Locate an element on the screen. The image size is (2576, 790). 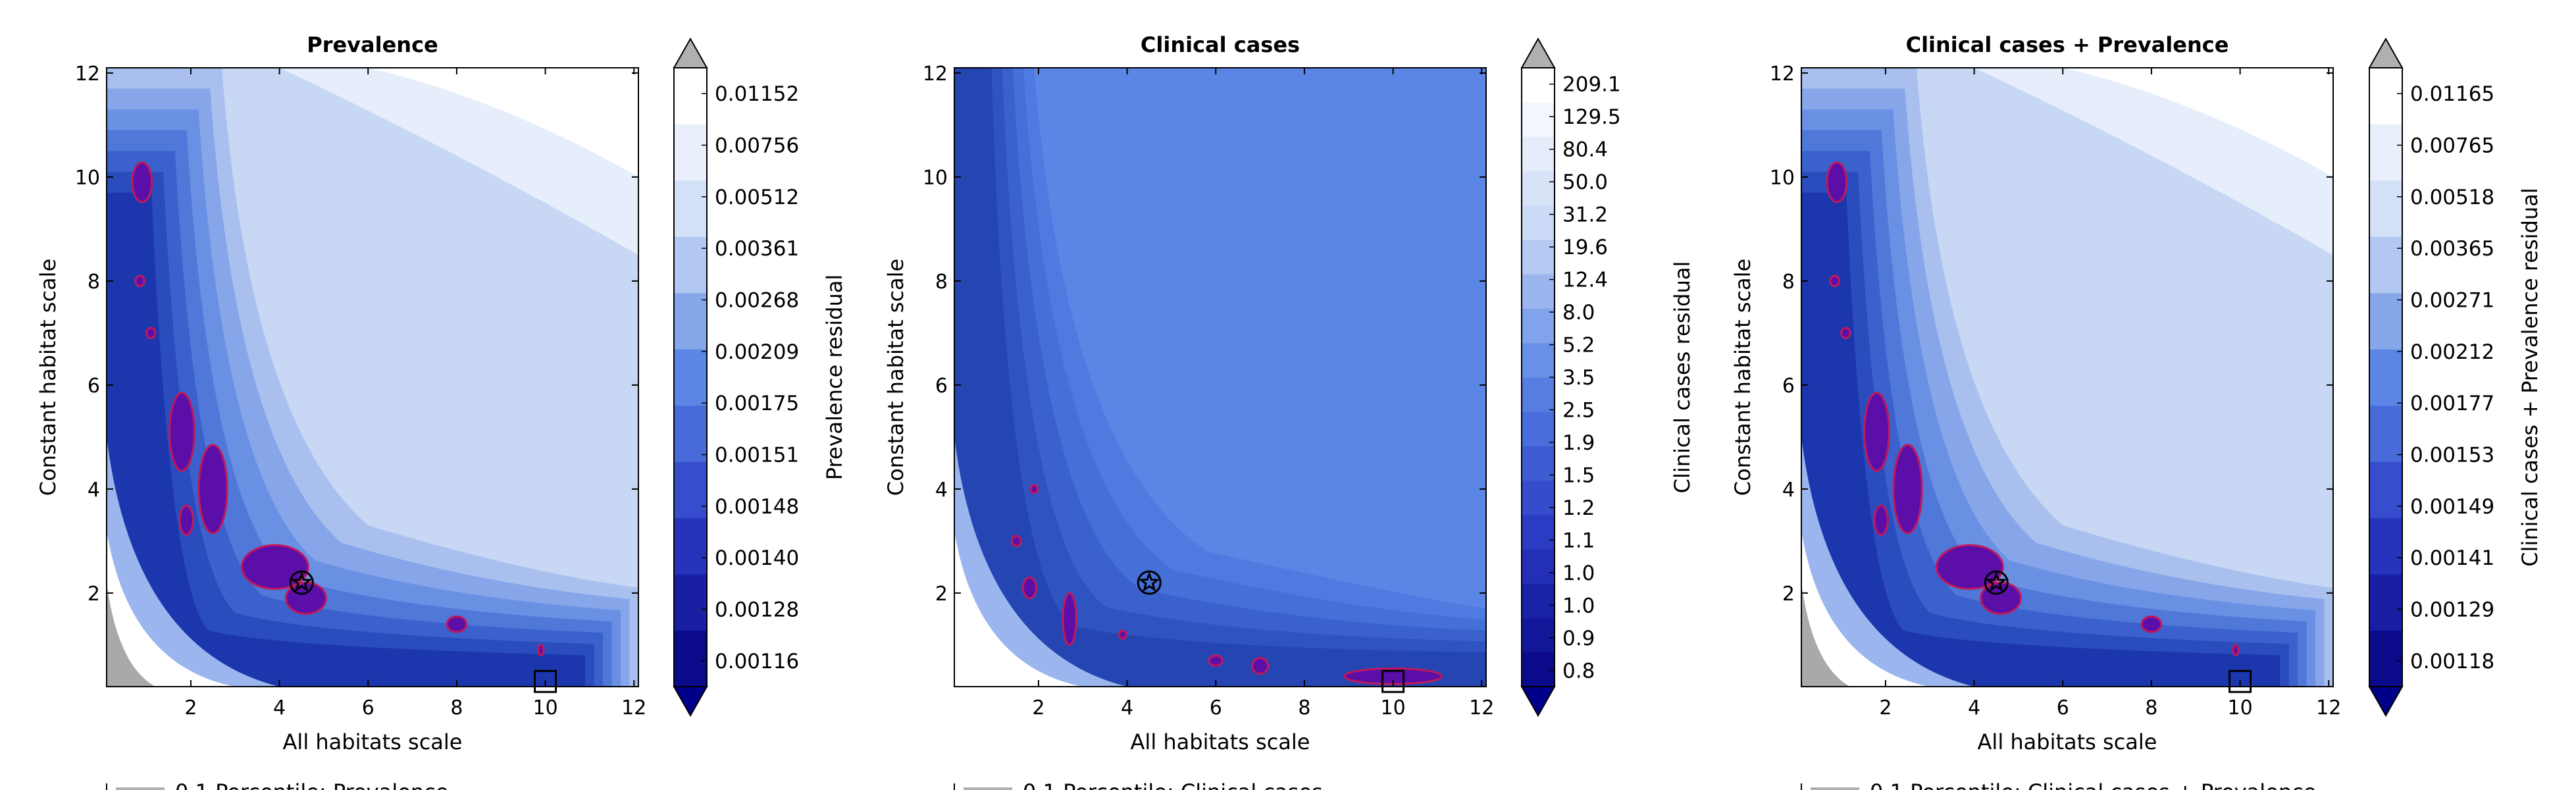
legend-swatch is located at coordinates (1835, 788).